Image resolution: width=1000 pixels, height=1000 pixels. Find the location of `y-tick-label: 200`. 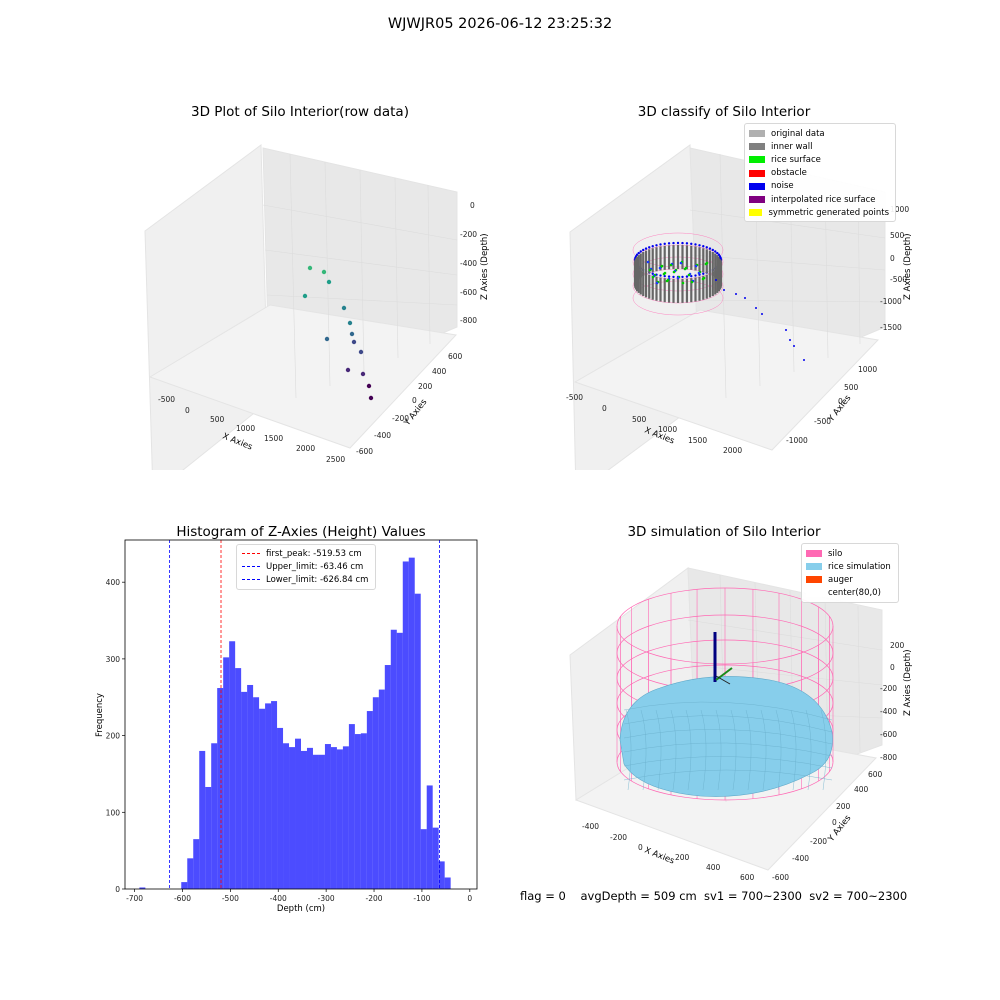

y-tick-label: 200 is located at coordinates (113, 736).